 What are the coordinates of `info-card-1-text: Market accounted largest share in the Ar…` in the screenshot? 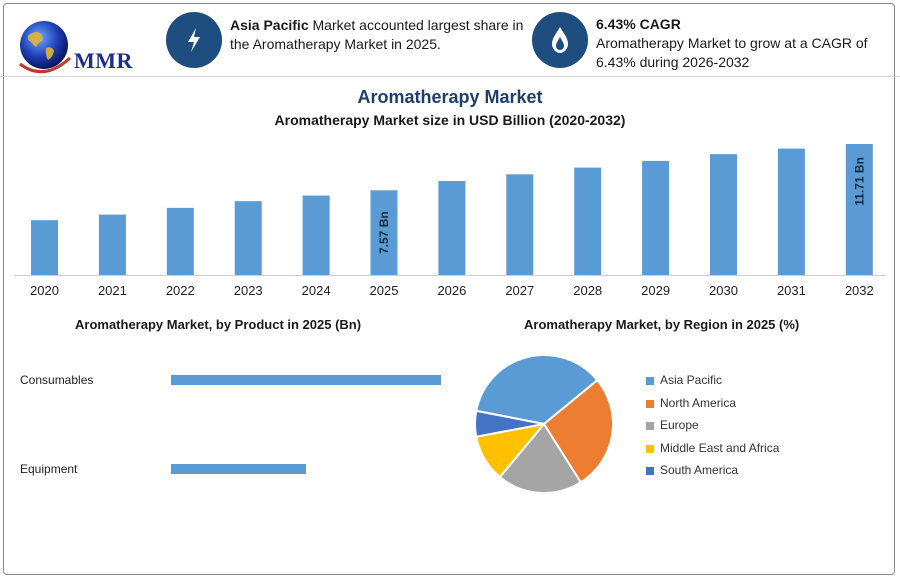 It's located at (377, 34).